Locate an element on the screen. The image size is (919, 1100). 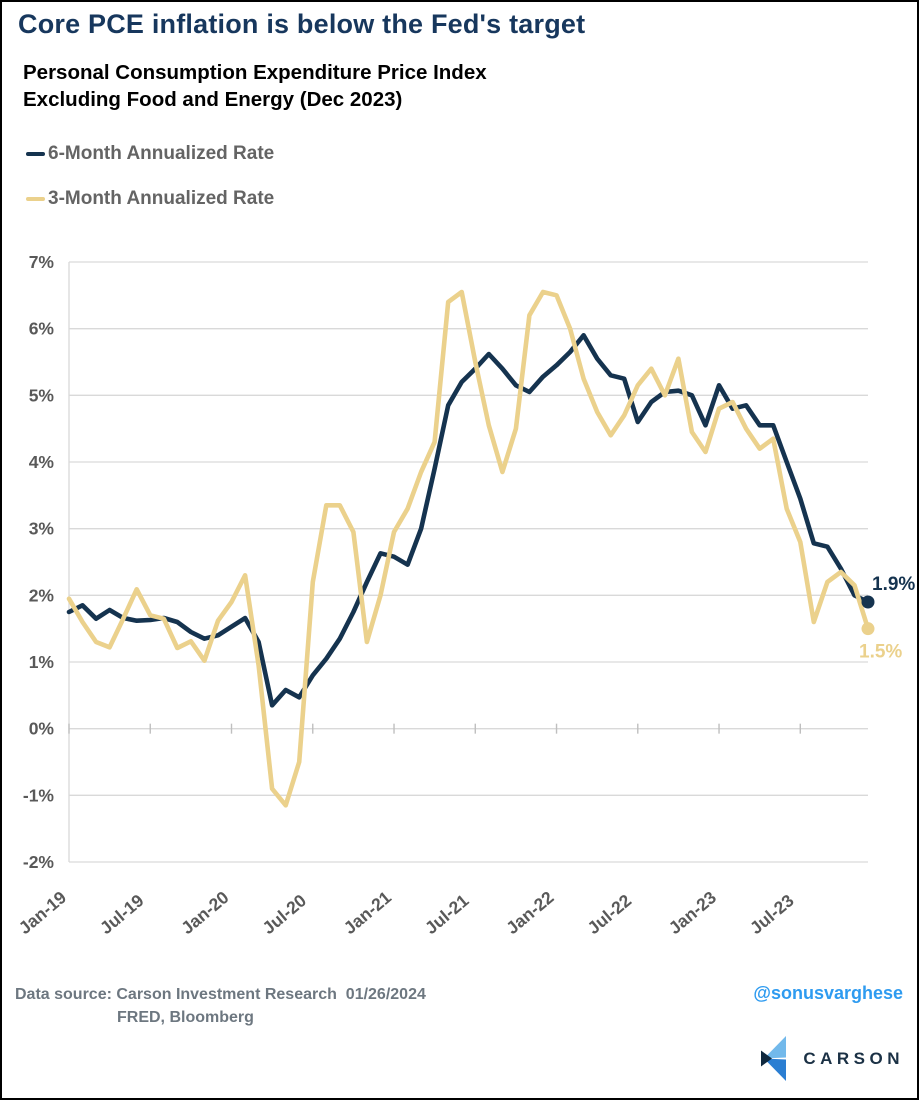
legend-item-3-month: 3-Month Annualized Rate is located at coordinates (150, 199).